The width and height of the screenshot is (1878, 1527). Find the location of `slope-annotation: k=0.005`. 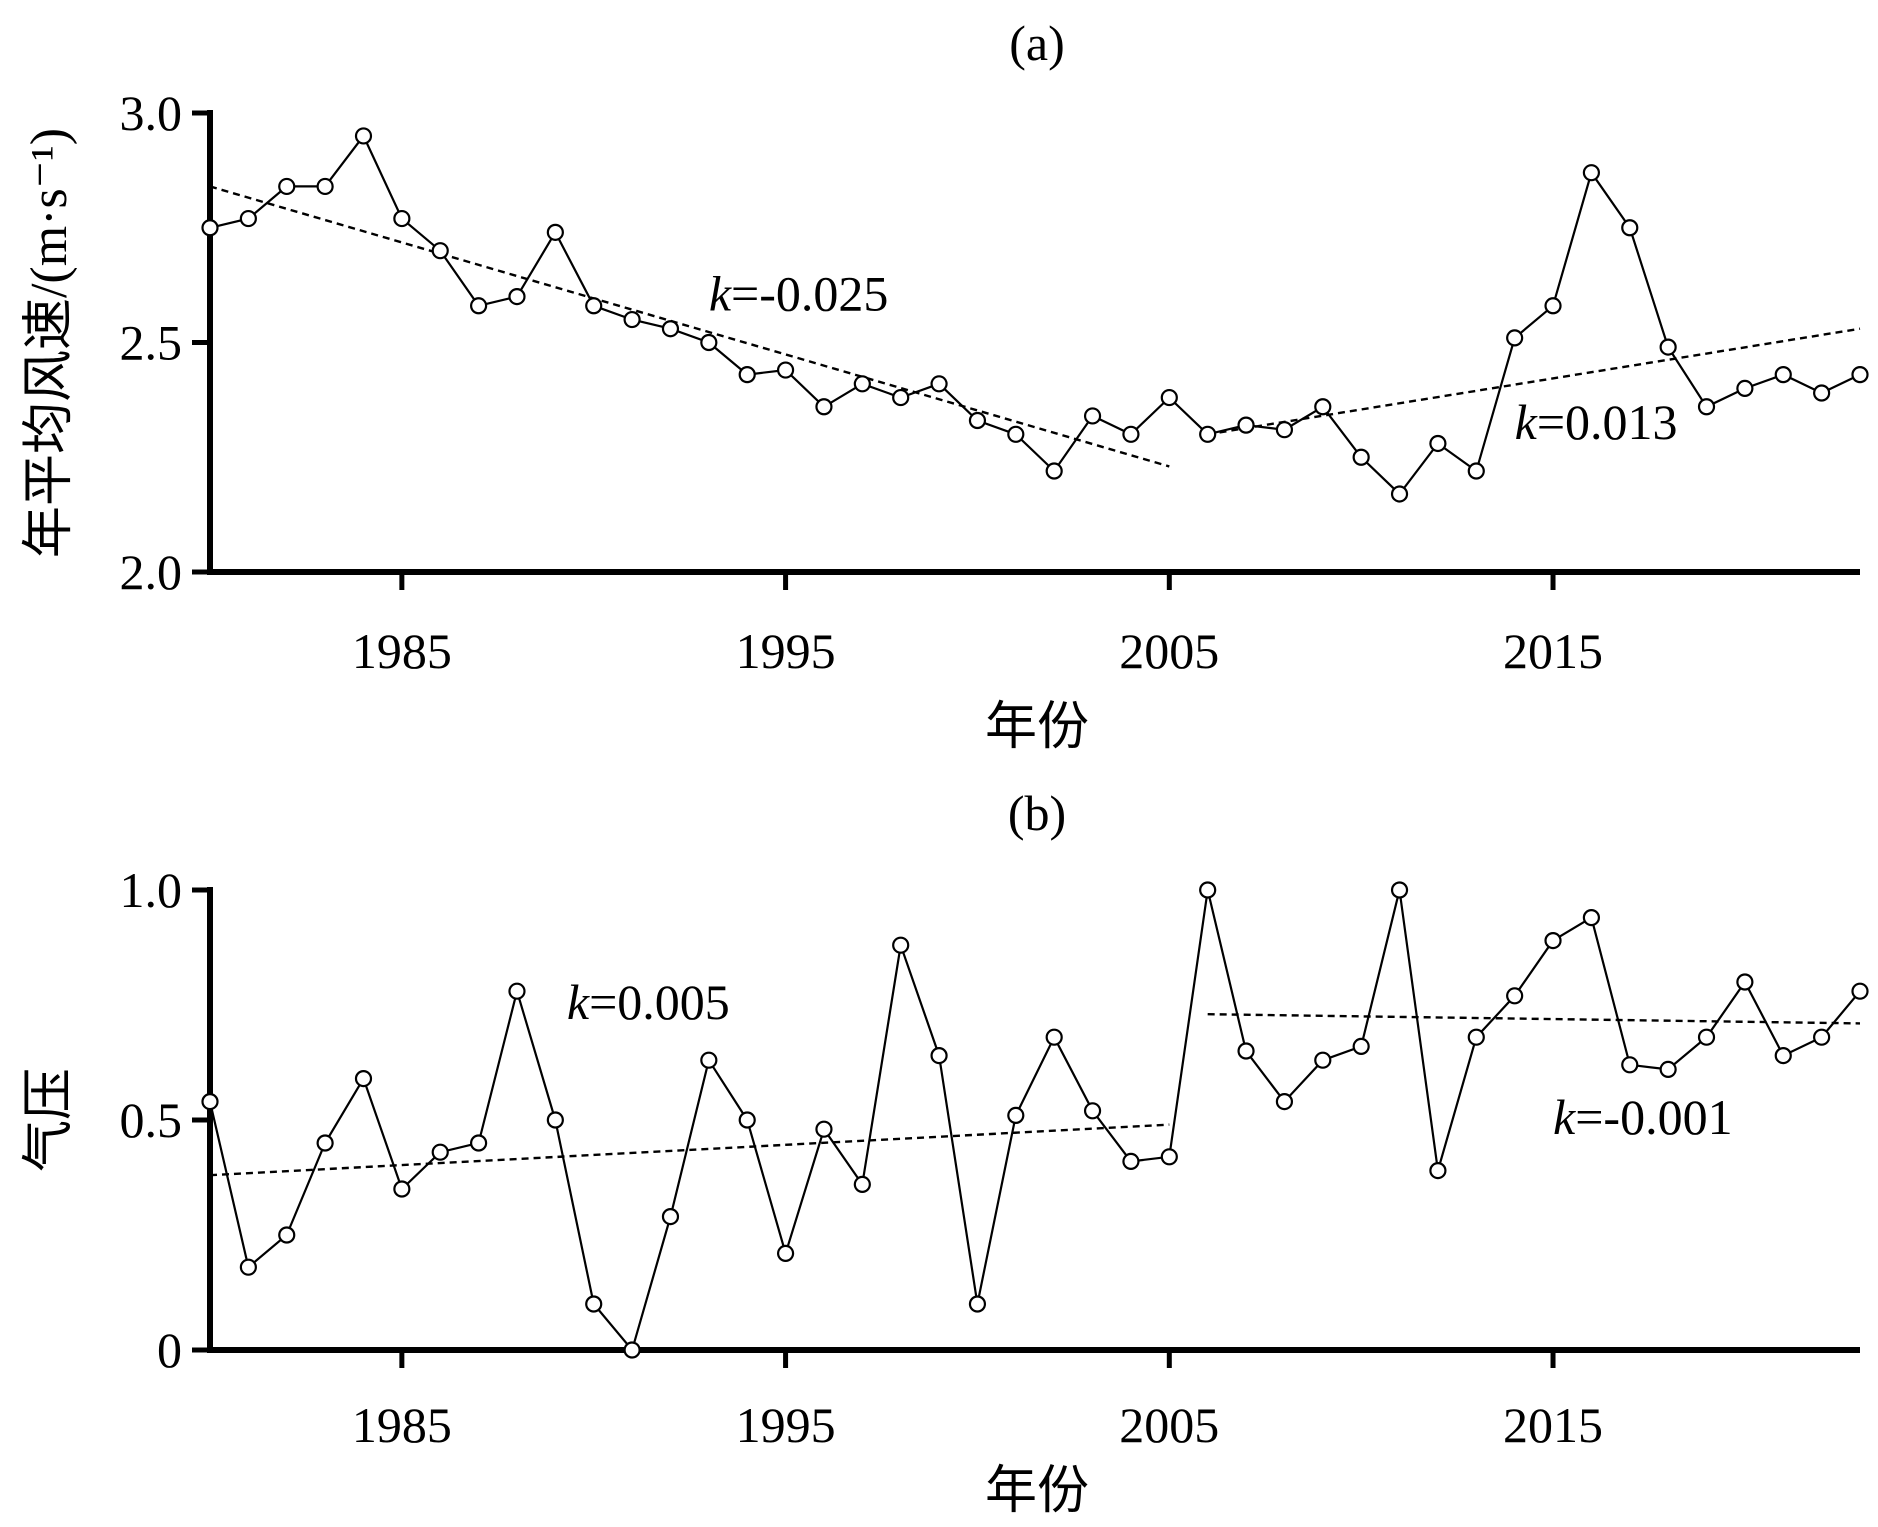

slope-annotation: k=0.005 is located at coordinates (648, 1002).